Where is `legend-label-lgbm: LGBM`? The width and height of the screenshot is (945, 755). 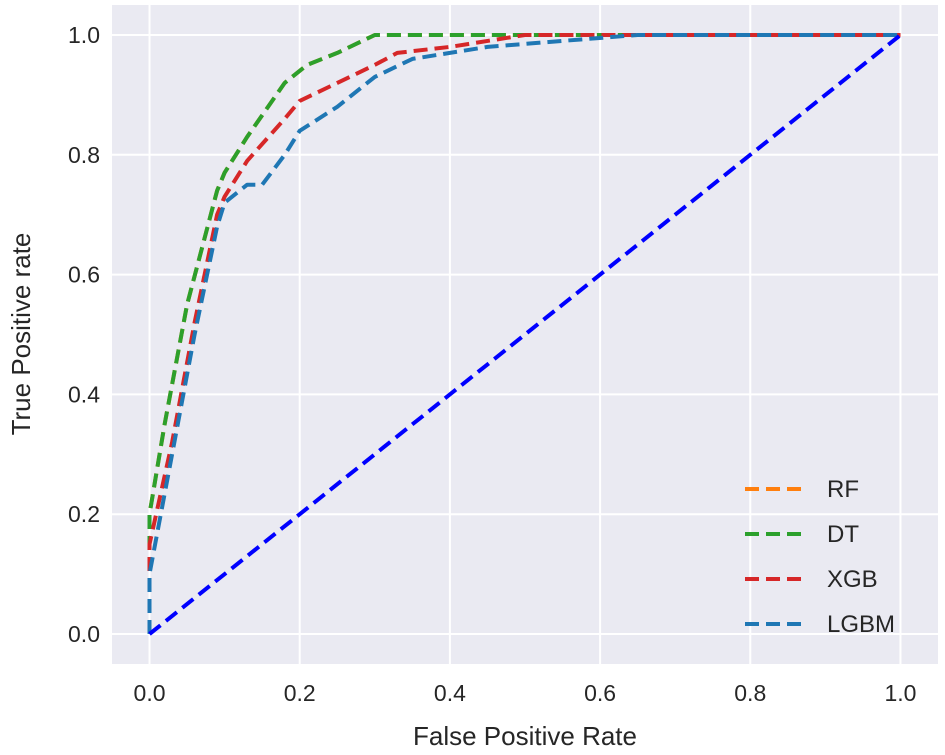 legend-label-lgbm: LGBM is located at coordinates (861, 624).